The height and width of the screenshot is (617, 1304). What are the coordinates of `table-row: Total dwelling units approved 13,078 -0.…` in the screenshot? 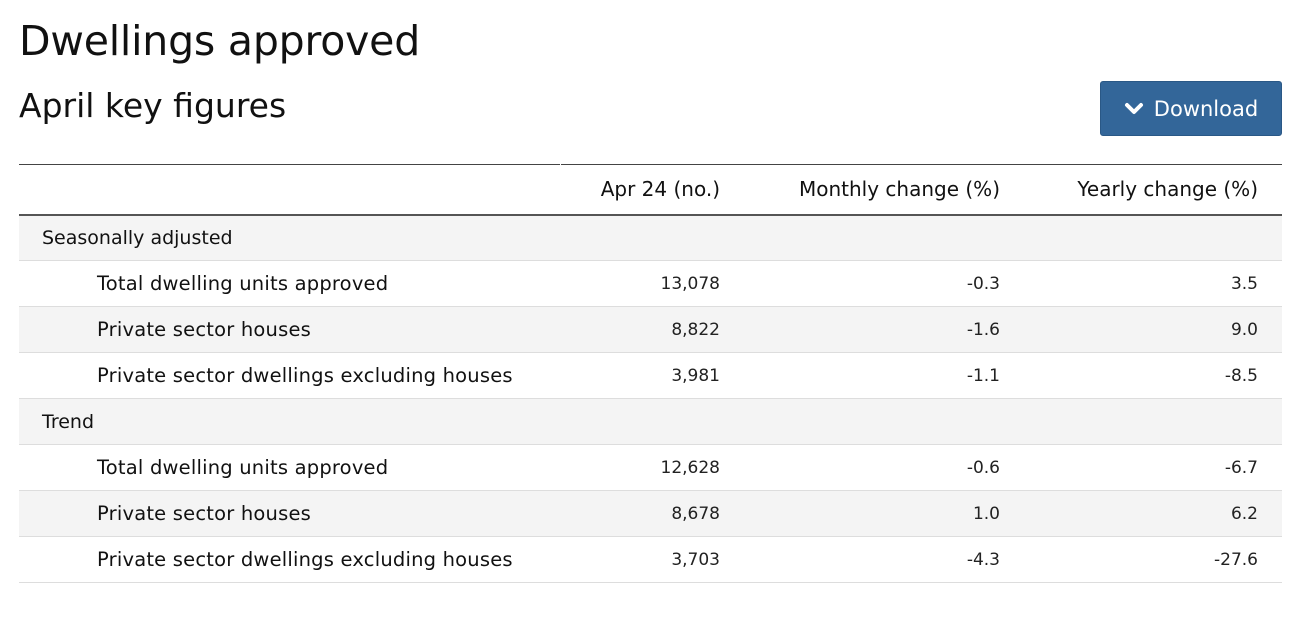 It's located at (650, 283).